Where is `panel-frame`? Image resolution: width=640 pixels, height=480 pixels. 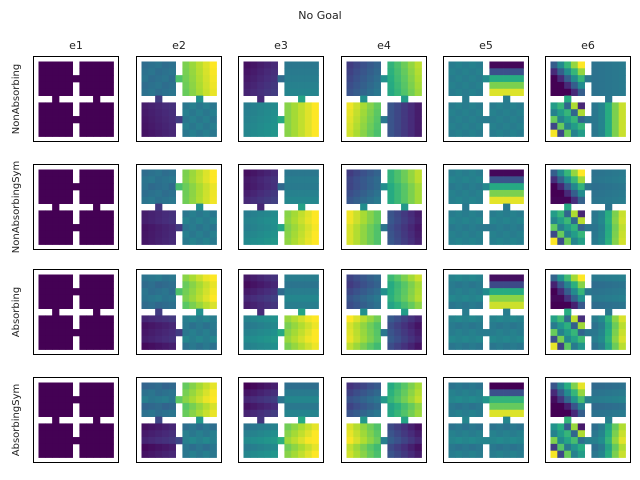 panel-frame is located at coordinates (76, 420).